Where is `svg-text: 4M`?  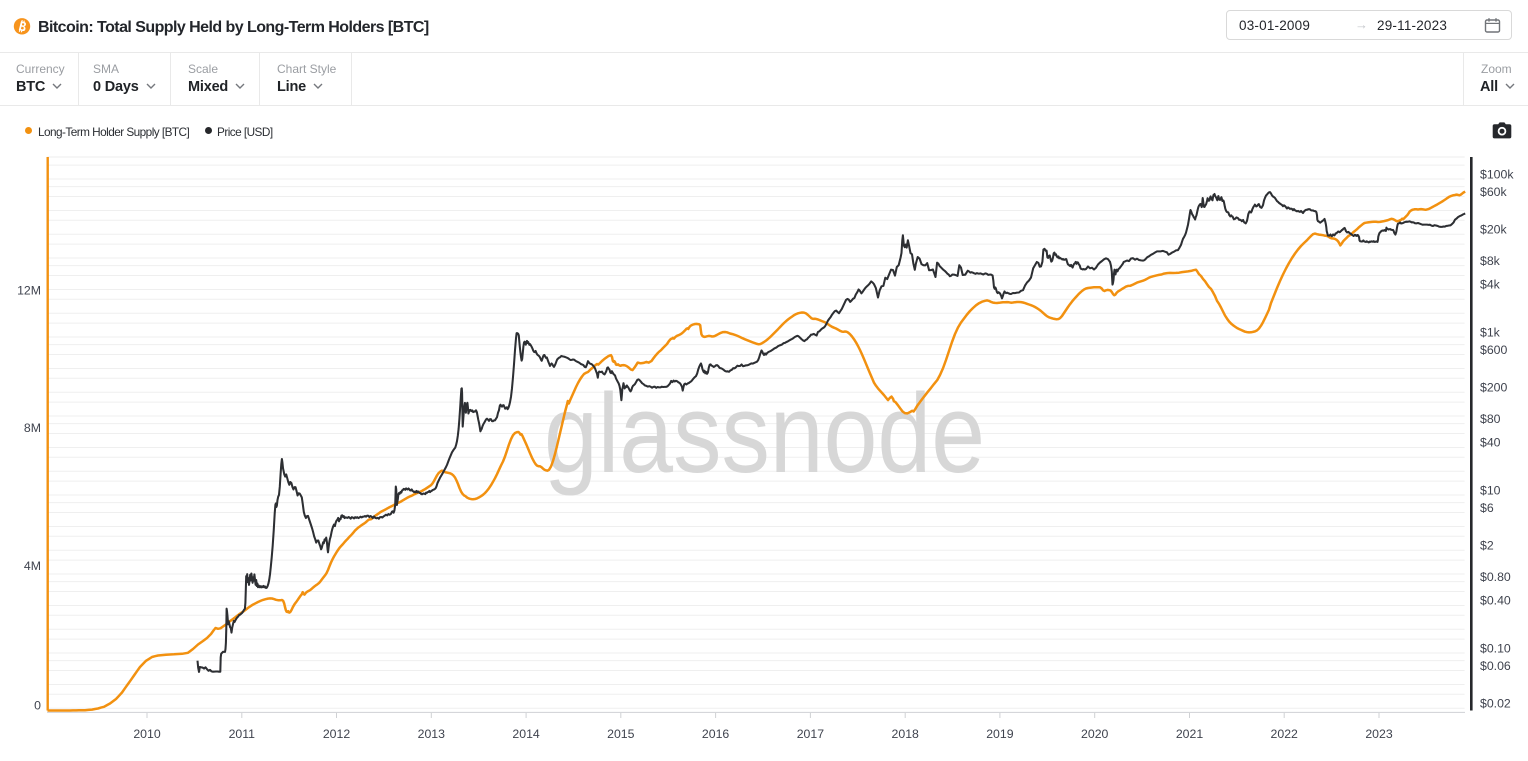
svg-text: 4M is located at coordinates (32, 566).